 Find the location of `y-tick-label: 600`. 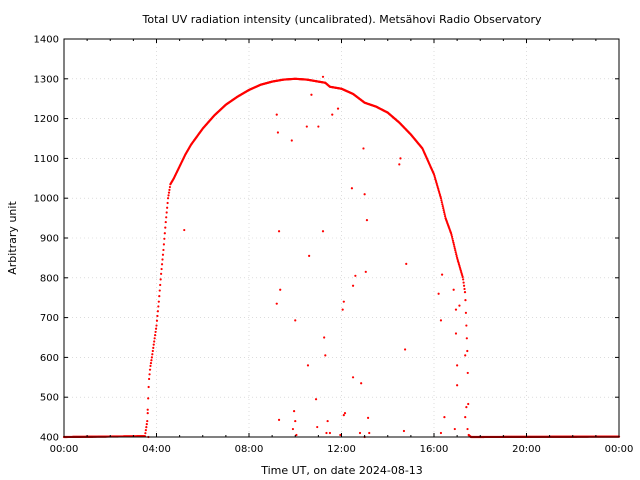

y-tick-label: 600 is located at coordinates (49, 358).